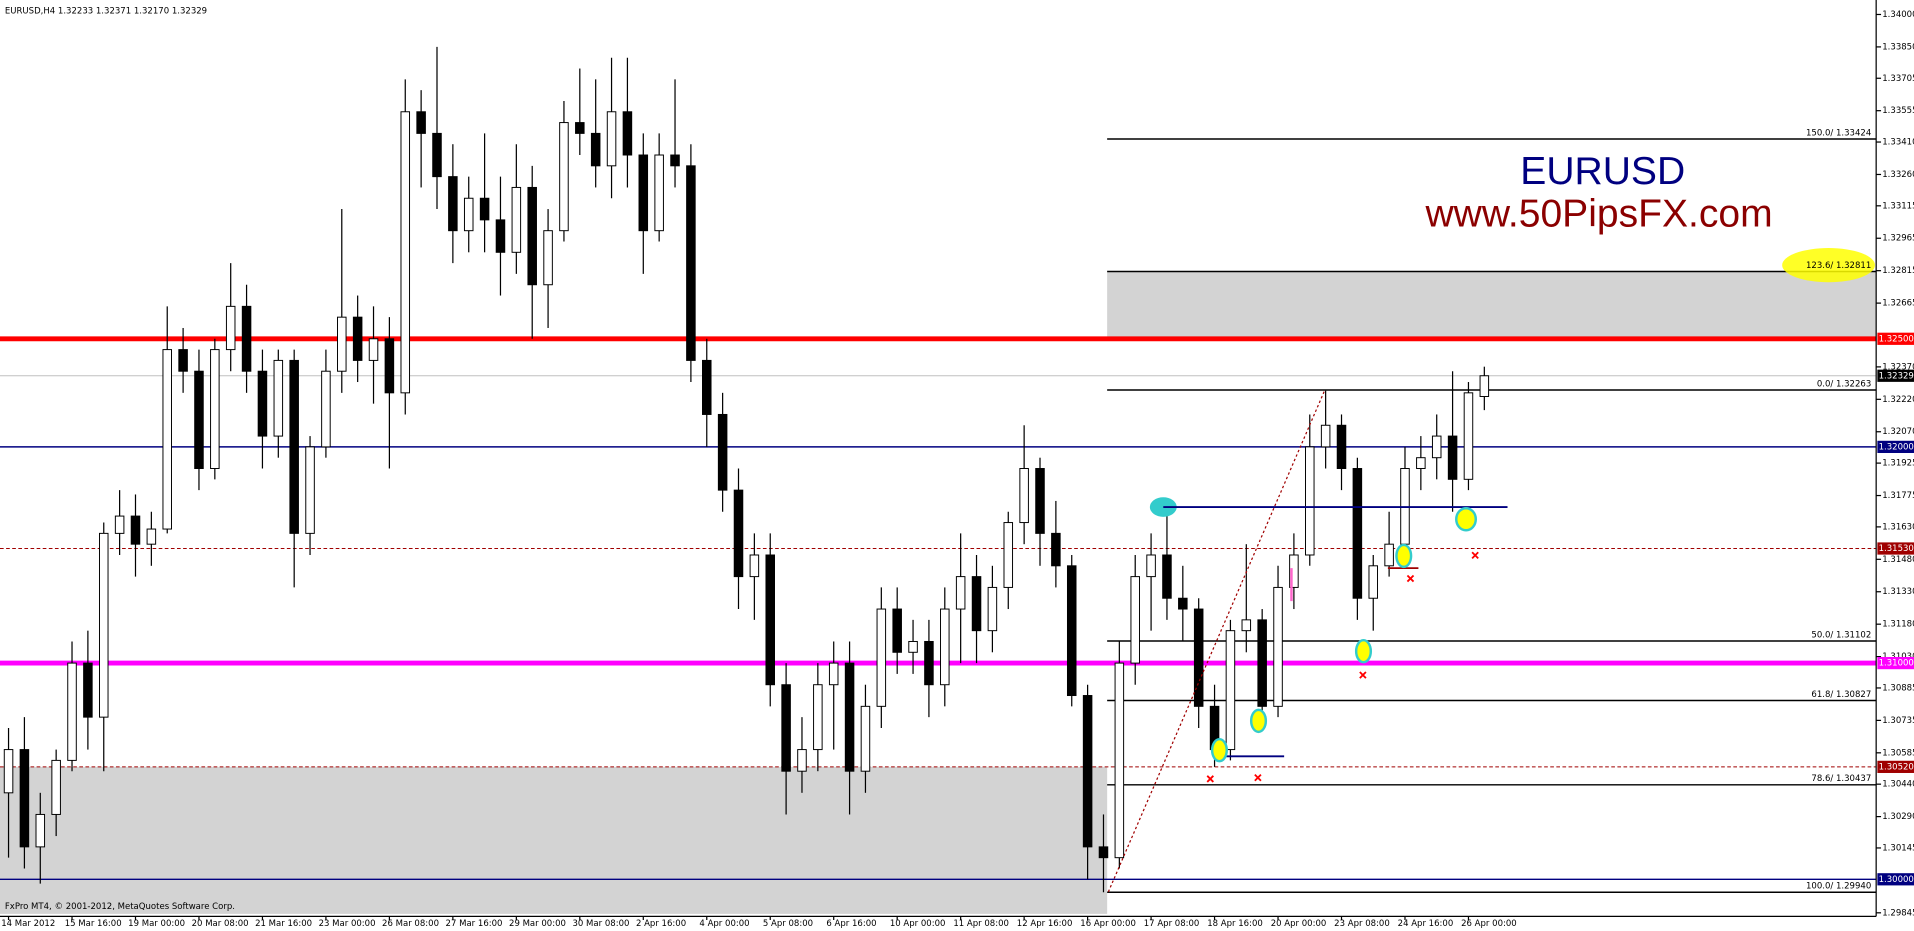 The height and width of the screenshot is (931, 1914). Describe the element at coordinates (1898, 206) in the screenshot. I see `y-tick-label: 1.33115` at that location.